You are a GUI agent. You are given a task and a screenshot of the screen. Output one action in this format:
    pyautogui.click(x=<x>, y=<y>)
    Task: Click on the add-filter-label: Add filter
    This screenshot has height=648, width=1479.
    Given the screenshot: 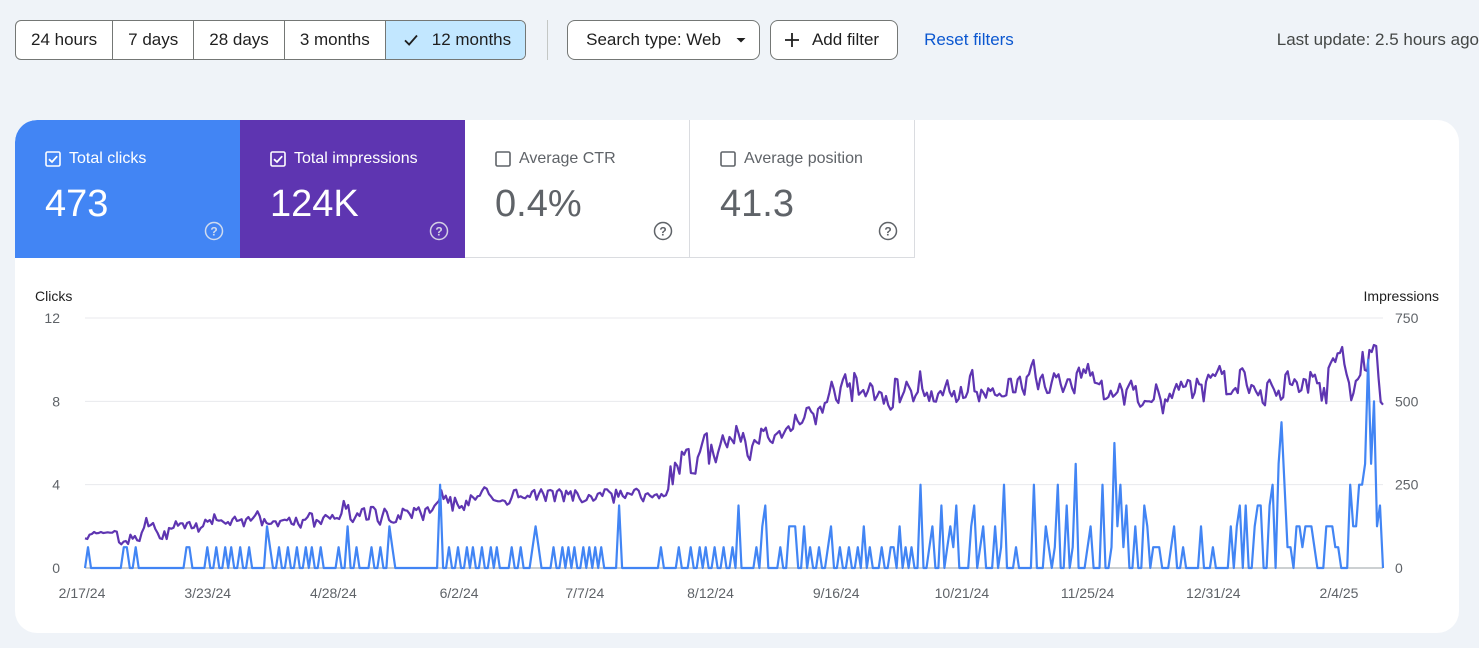 What is the action you would take?
    pyautogui.click(x=845, y=39)
    